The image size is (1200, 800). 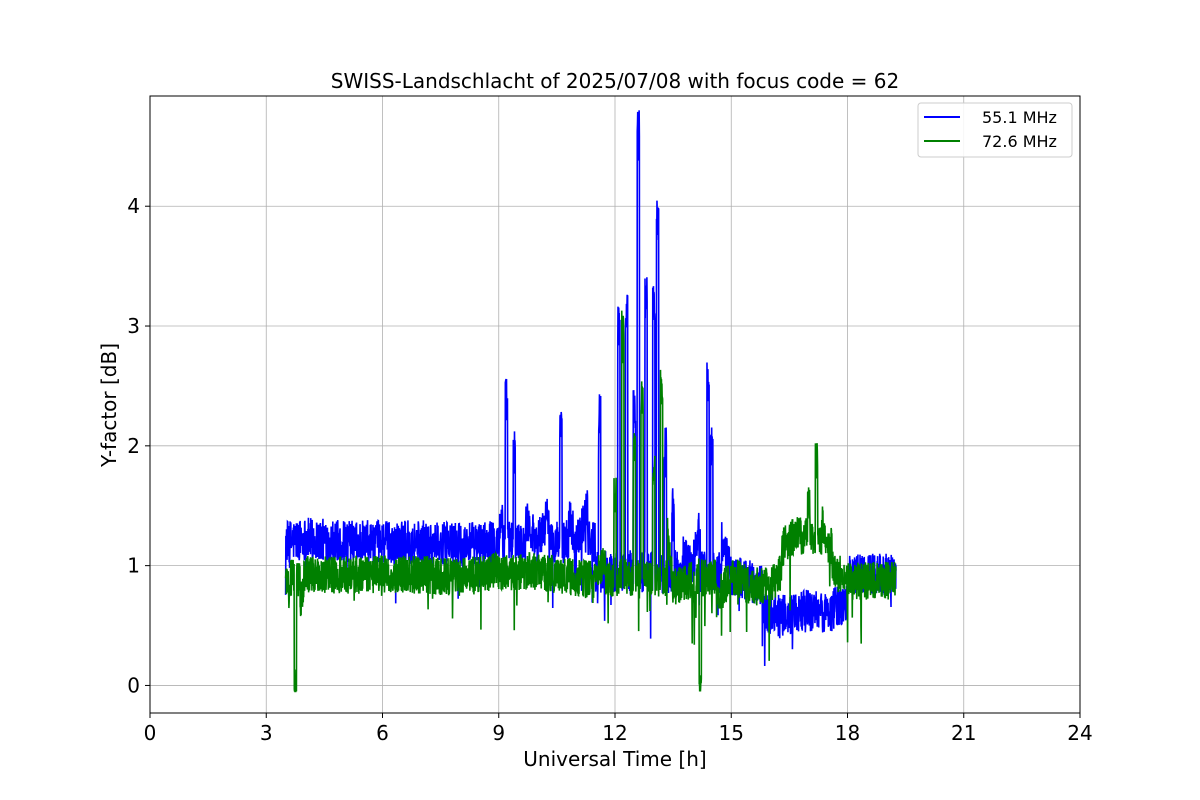 I want to click on y-axis-ticks: 0 1 2 3 4, so click(x=138, y=445).